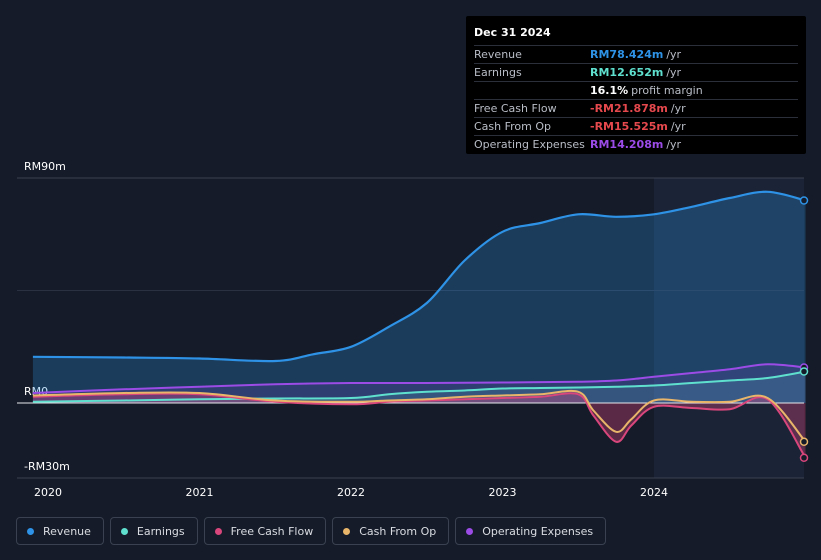 This screenshot has height=560, width=821. What do you see at coordinates (627, 72) in the screenshot?
I see `tooltip-row-value: RM12.652m` at bounding box center [627, 72].